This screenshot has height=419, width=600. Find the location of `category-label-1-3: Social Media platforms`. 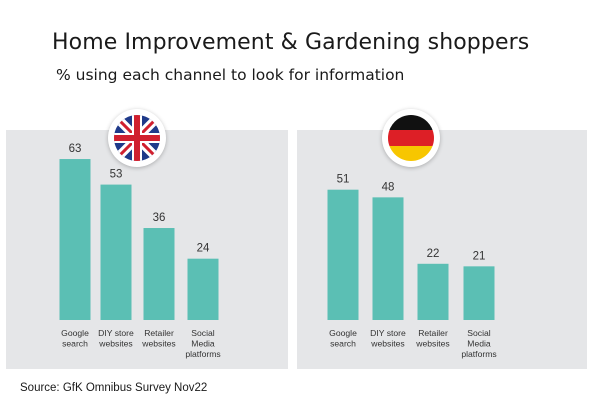

category-label-1-3: Social Media platforms is located at coordinates (478, 343).